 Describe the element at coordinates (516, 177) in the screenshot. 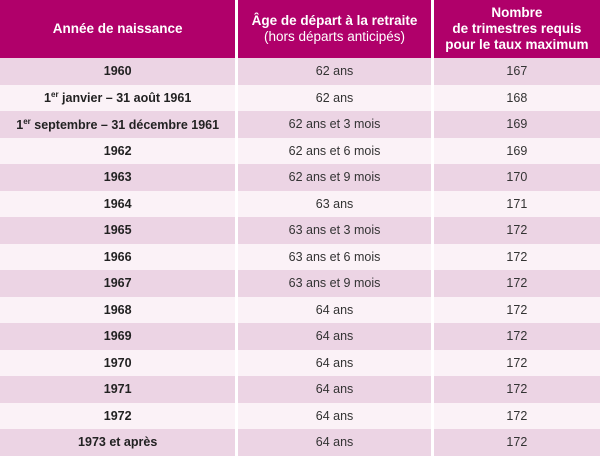

I see `quarters-cell: 170` at that location.